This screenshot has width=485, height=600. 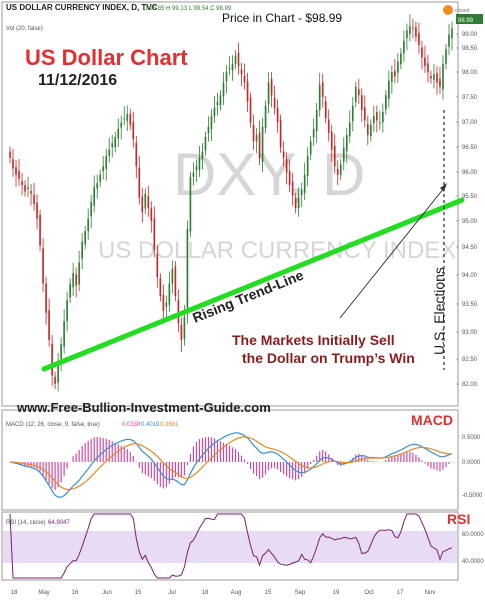 What do you see at coordinates (458, 519) in the screenshot?
I see `rsi-label: RSI` at bounding box center [458, 519].